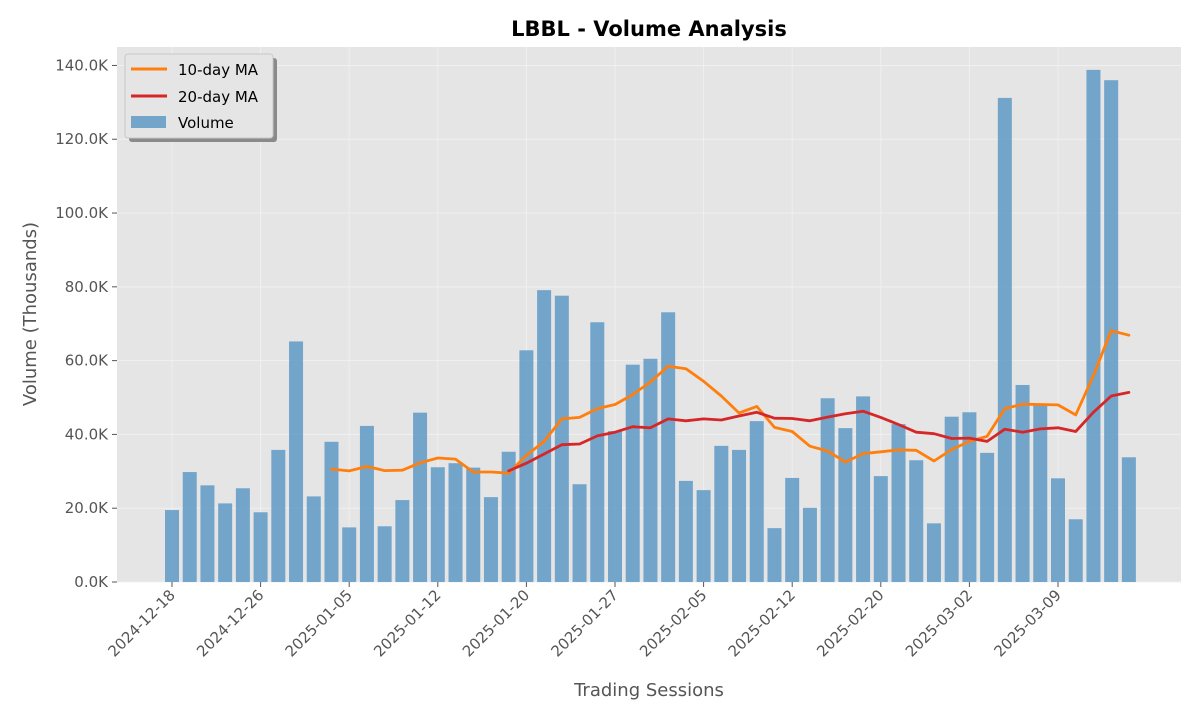 Image resolution: width=1200 pixels, height=720 pixels. Describe the element at coordinates (819, 431) in the screenshot. I see `20-day-ma-line` at that location.